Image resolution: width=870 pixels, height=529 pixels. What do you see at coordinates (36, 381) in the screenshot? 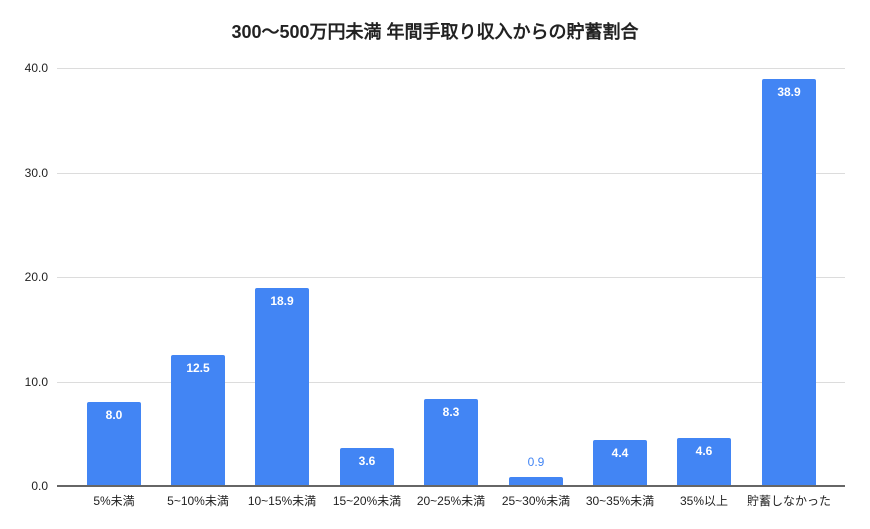
I see `y-tick-label: 10.0` at bounding box center [36, 381].